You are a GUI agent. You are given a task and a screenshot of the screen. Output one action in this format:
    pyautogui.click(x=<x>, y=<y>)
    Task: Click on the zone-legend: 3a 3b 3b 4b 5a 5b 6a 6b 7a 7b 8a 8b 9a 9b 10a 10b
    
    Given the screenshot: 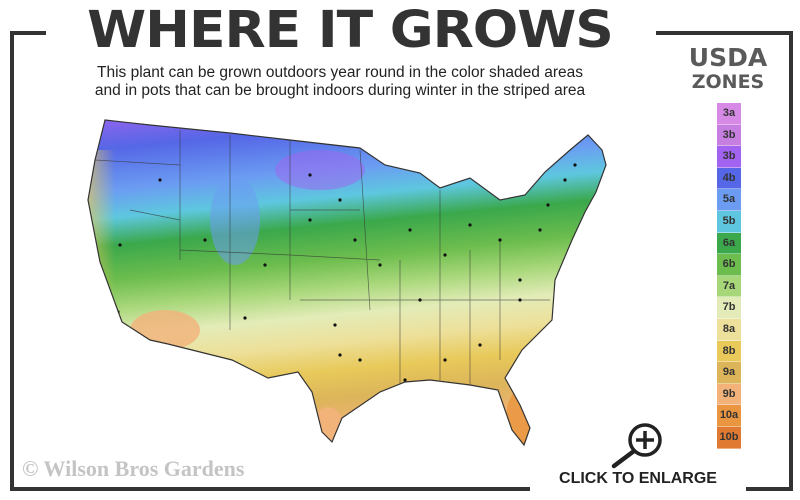 What is the action you would take?
    pyautogui.click(x=729, y=276)
    